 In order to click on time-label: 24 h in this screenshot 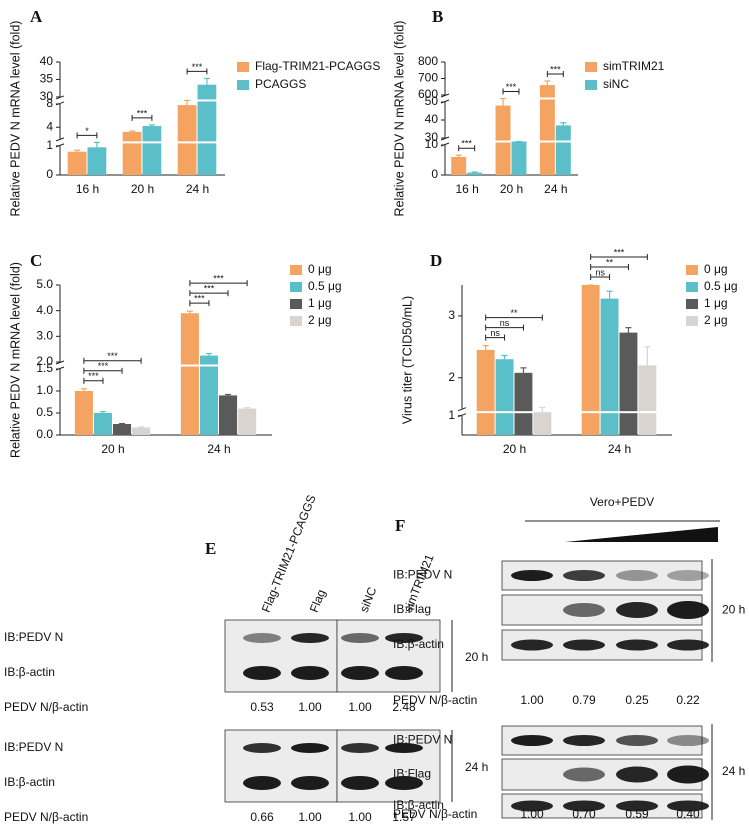, I will do `click(733, 771)`.